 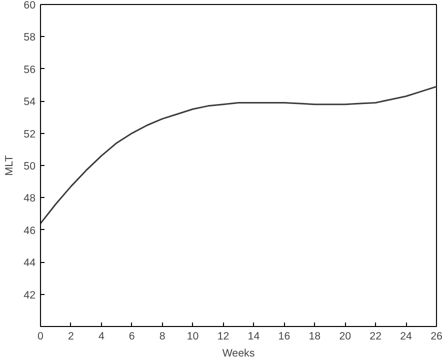 What do you see at coordinates (345, 336) in the screenshot?
I see `x-tick-label: 20` at bounding box center [345, 336].